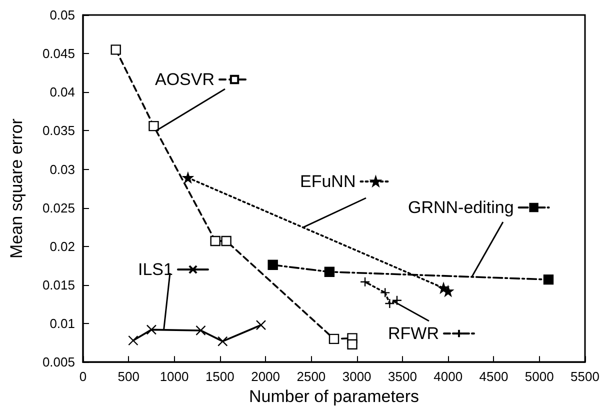  I want to click on y-tick-label: 0.045, so click(58, 54).